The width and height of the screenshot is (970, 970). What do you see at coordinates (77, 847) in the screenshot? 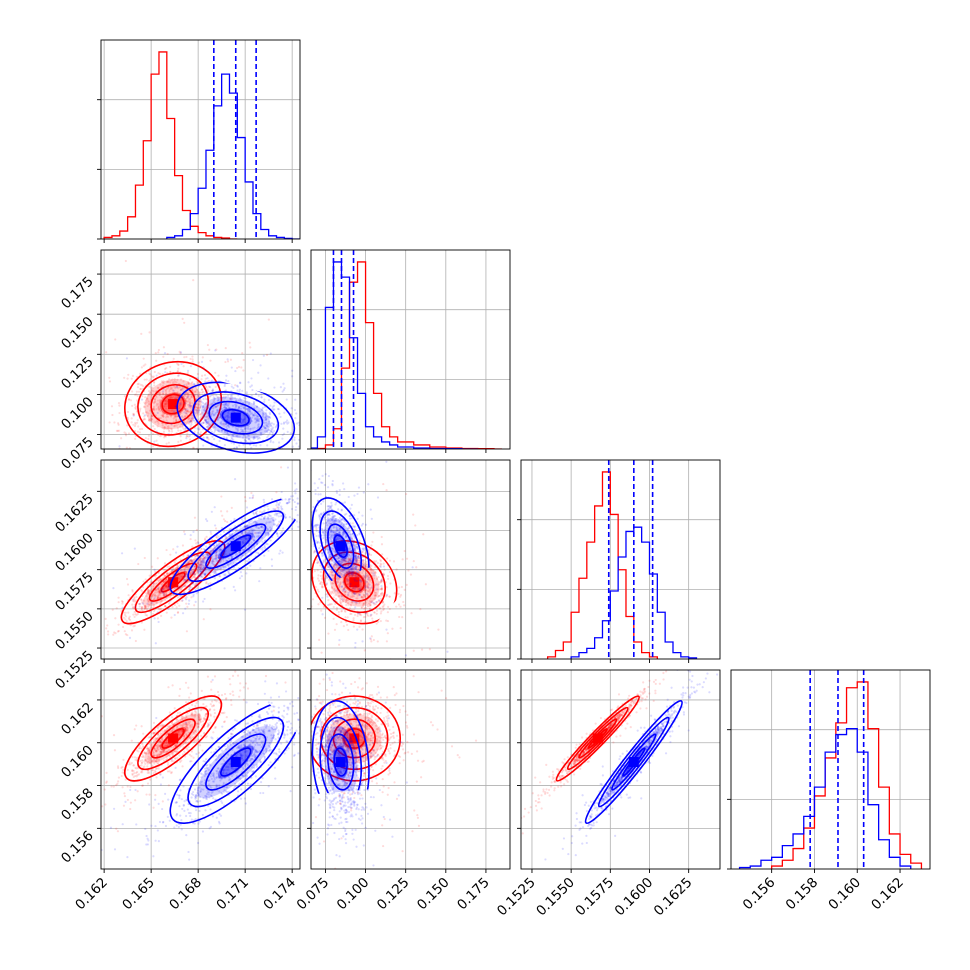
I see `y-tick-label: 0.156` at bounding box center [77, 847].